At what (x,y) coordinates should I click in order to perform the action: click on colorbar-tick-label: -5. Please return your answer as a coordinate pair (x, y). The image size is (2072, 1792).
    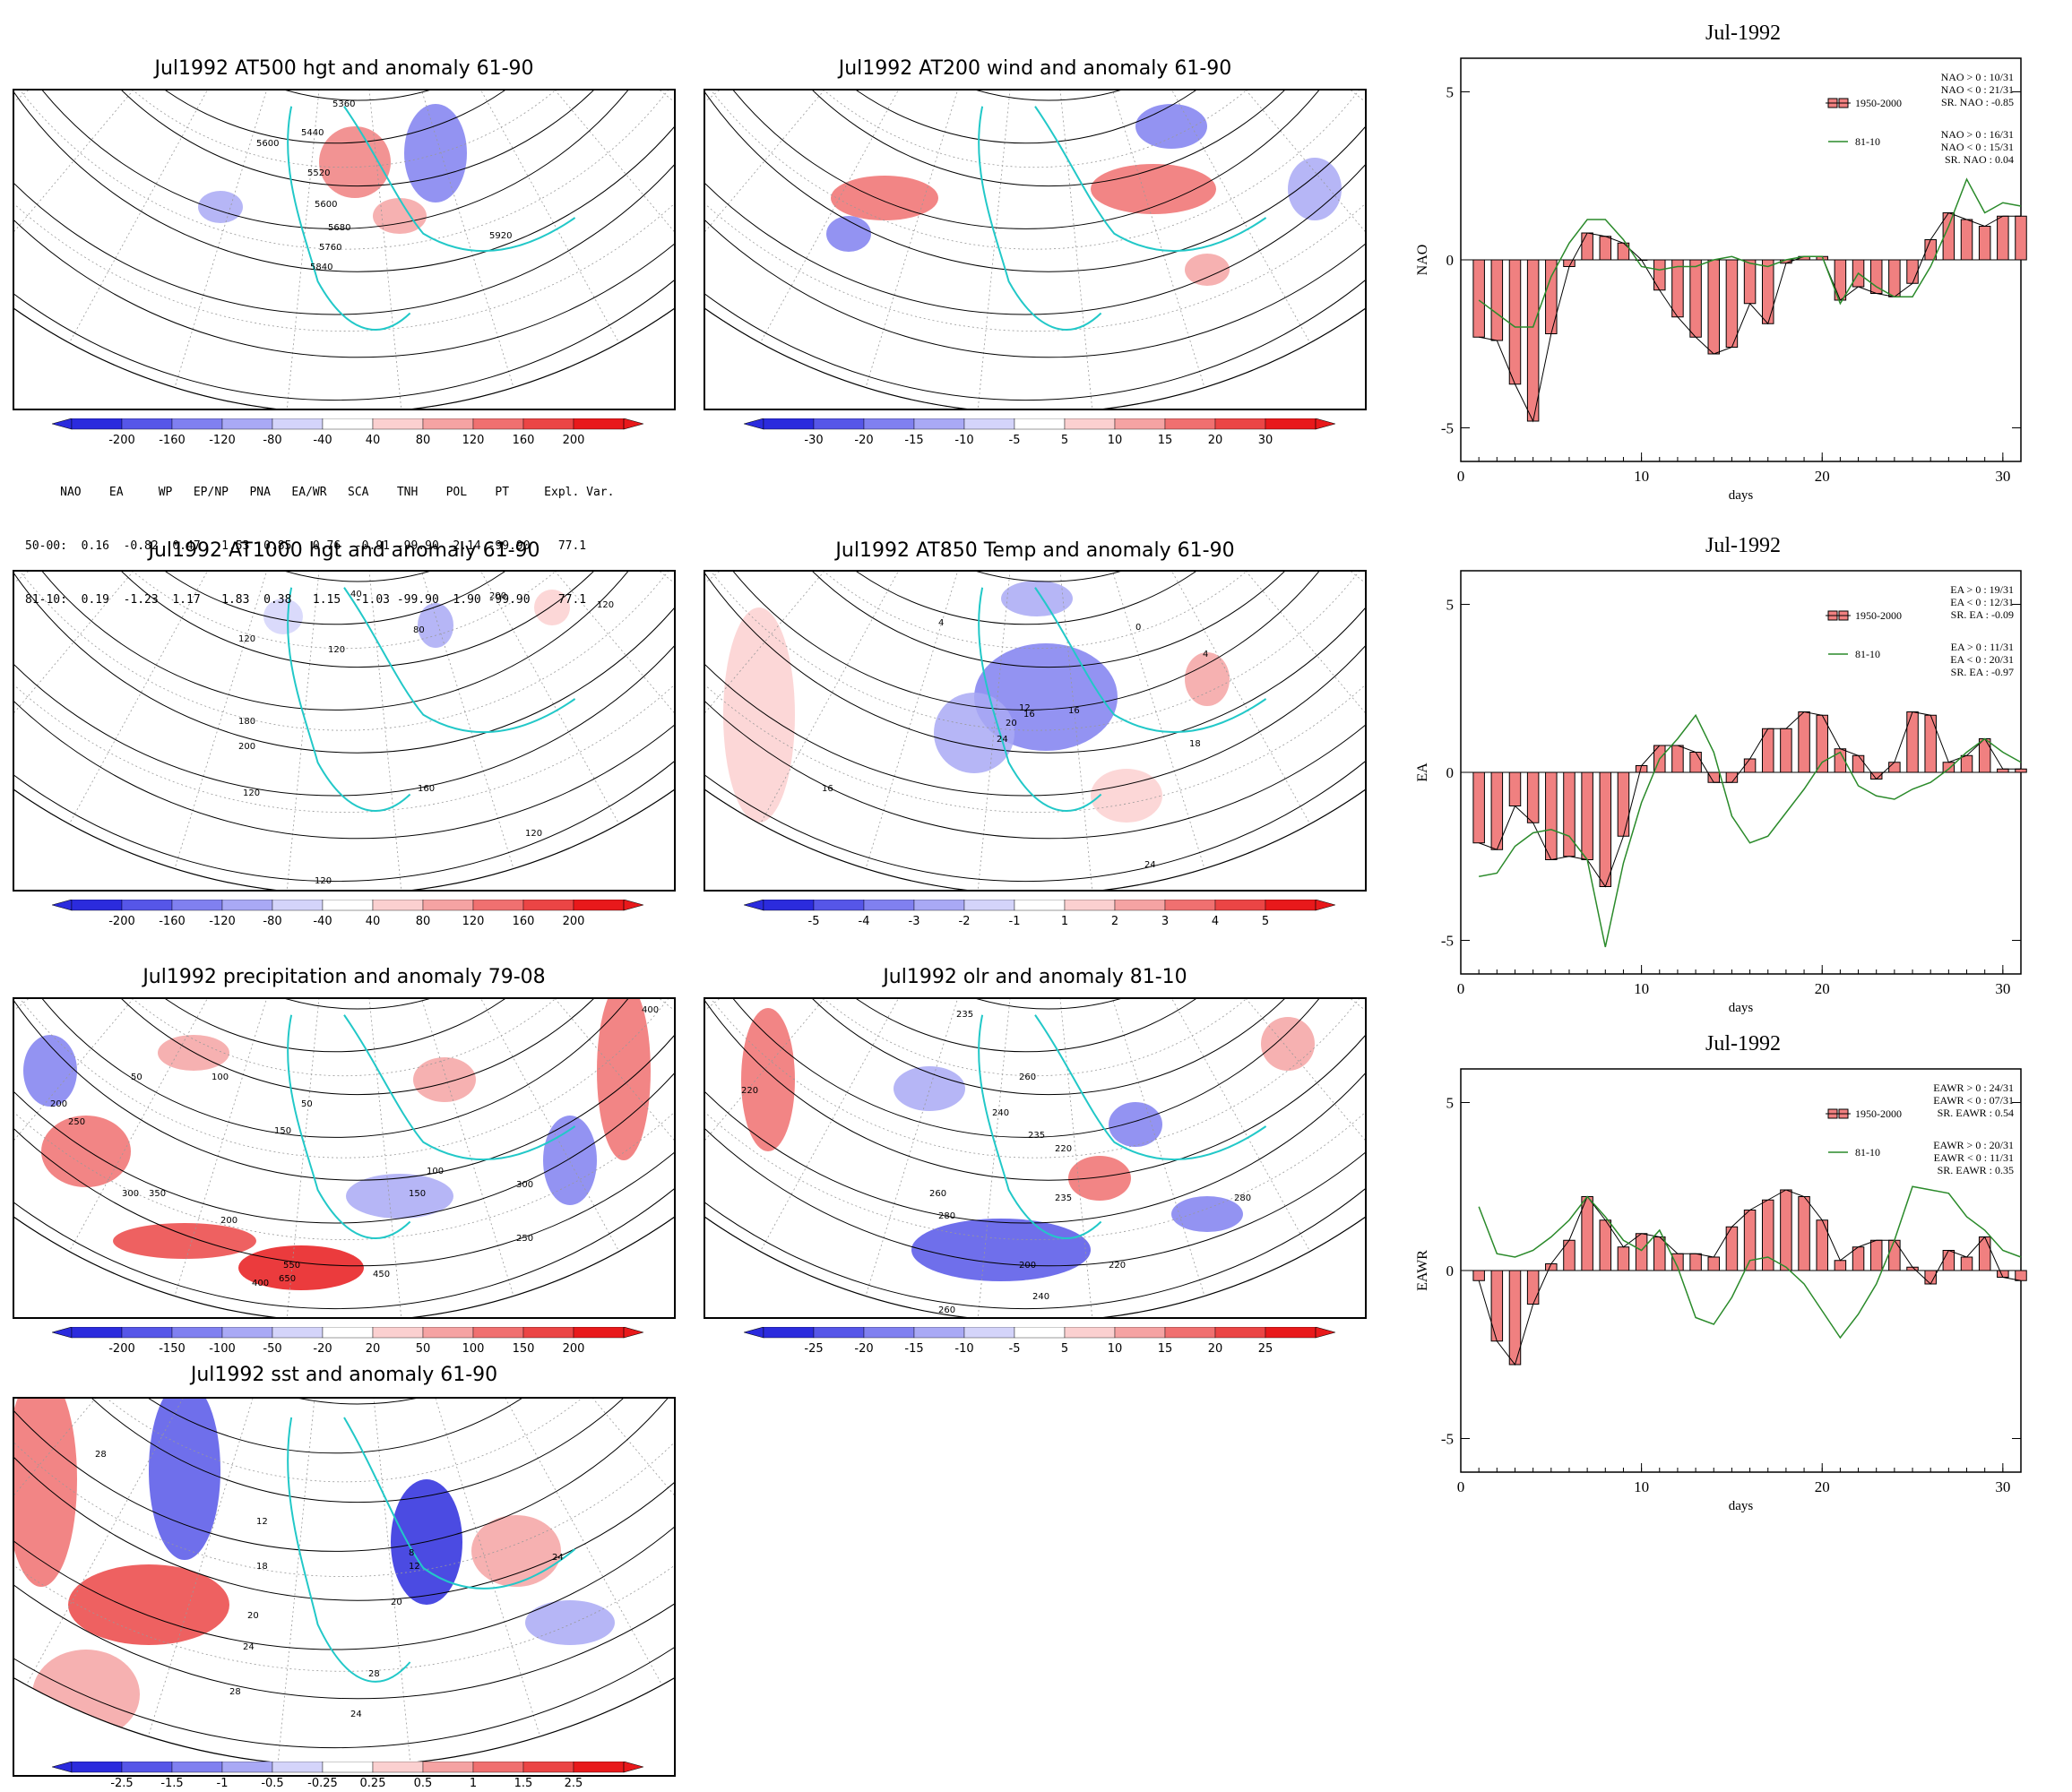
    Looking at the image, I should click on (1015, 1349).